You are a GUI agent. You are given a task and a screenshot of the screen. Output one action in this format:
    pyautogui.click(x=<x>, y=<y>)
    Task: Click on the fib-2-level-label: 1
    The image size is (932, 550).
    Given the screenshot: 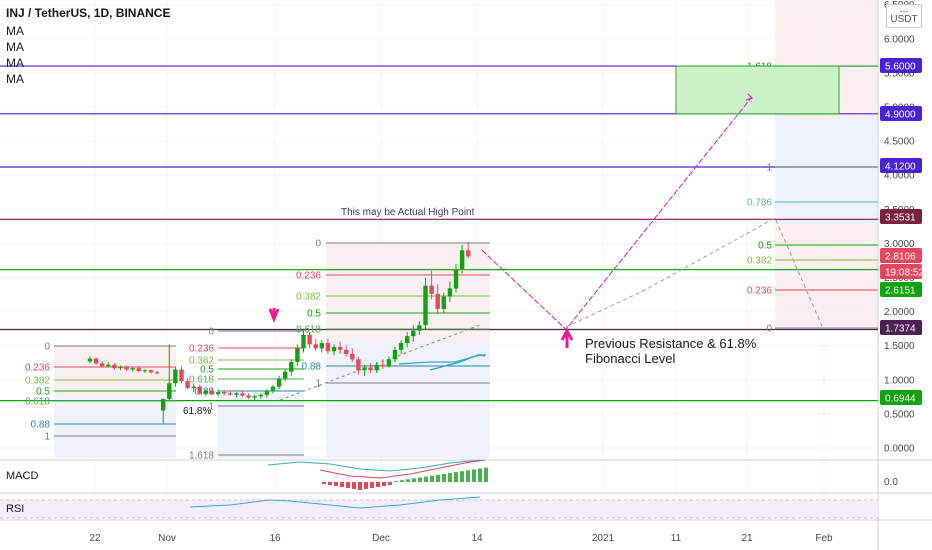 What is the action you would take?
    pyautogui.click(x=318, y=384)
    